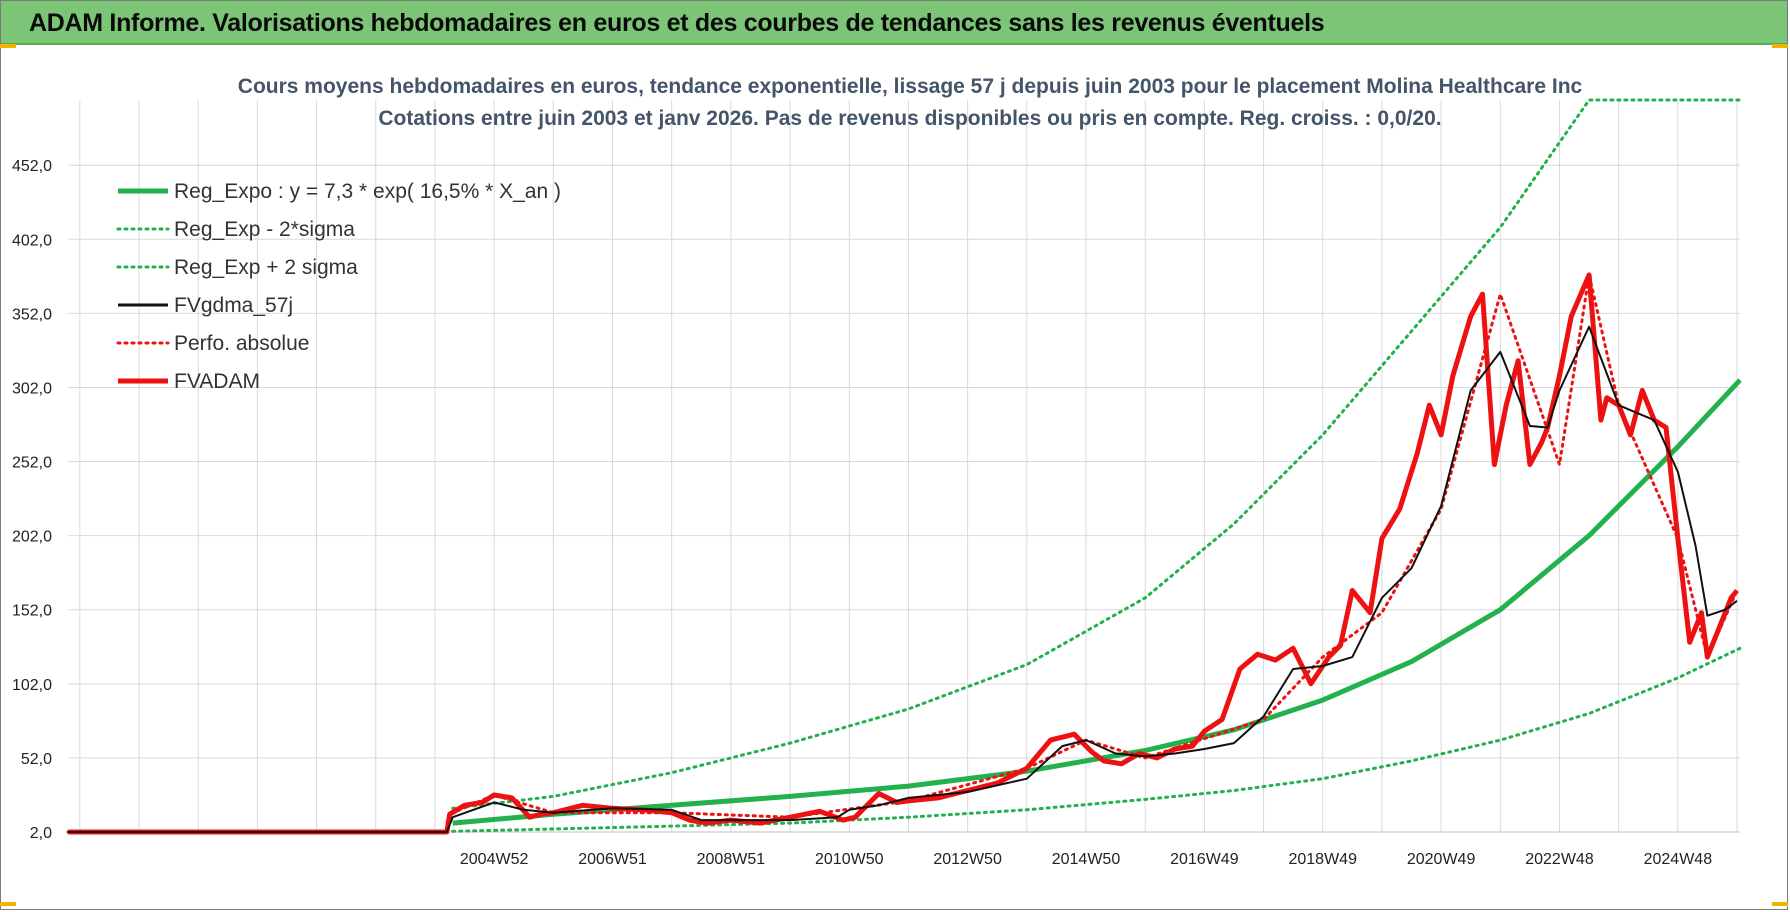 This screenshot has height=912, width=1790. I want to click on x-tick-label: 2014W50, so click(1086, 859).